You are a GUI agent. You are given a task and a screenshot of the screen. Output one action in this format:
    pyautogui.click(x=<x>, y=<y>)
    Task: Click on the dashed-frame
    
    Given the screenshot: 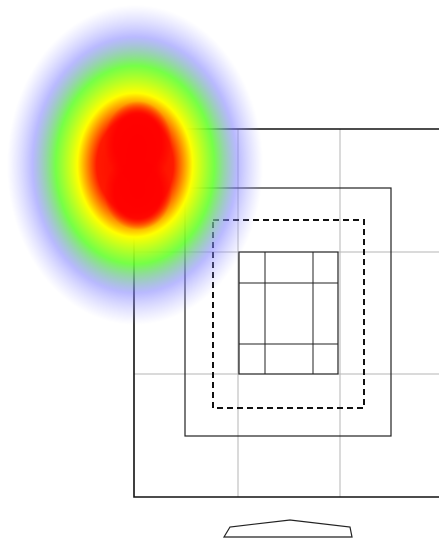 What is the action you would take?
    pyautogui.click(x=288, y=314)
    